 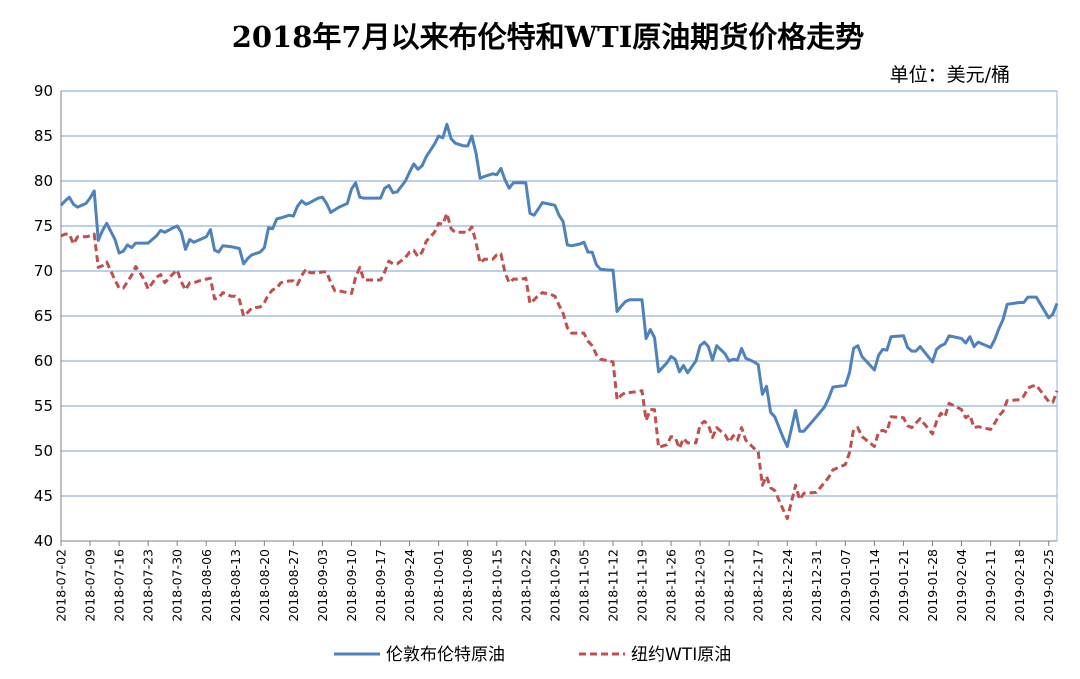 I want to click on x-tick-label: 2018-09-17, so click(x=380, y=585).